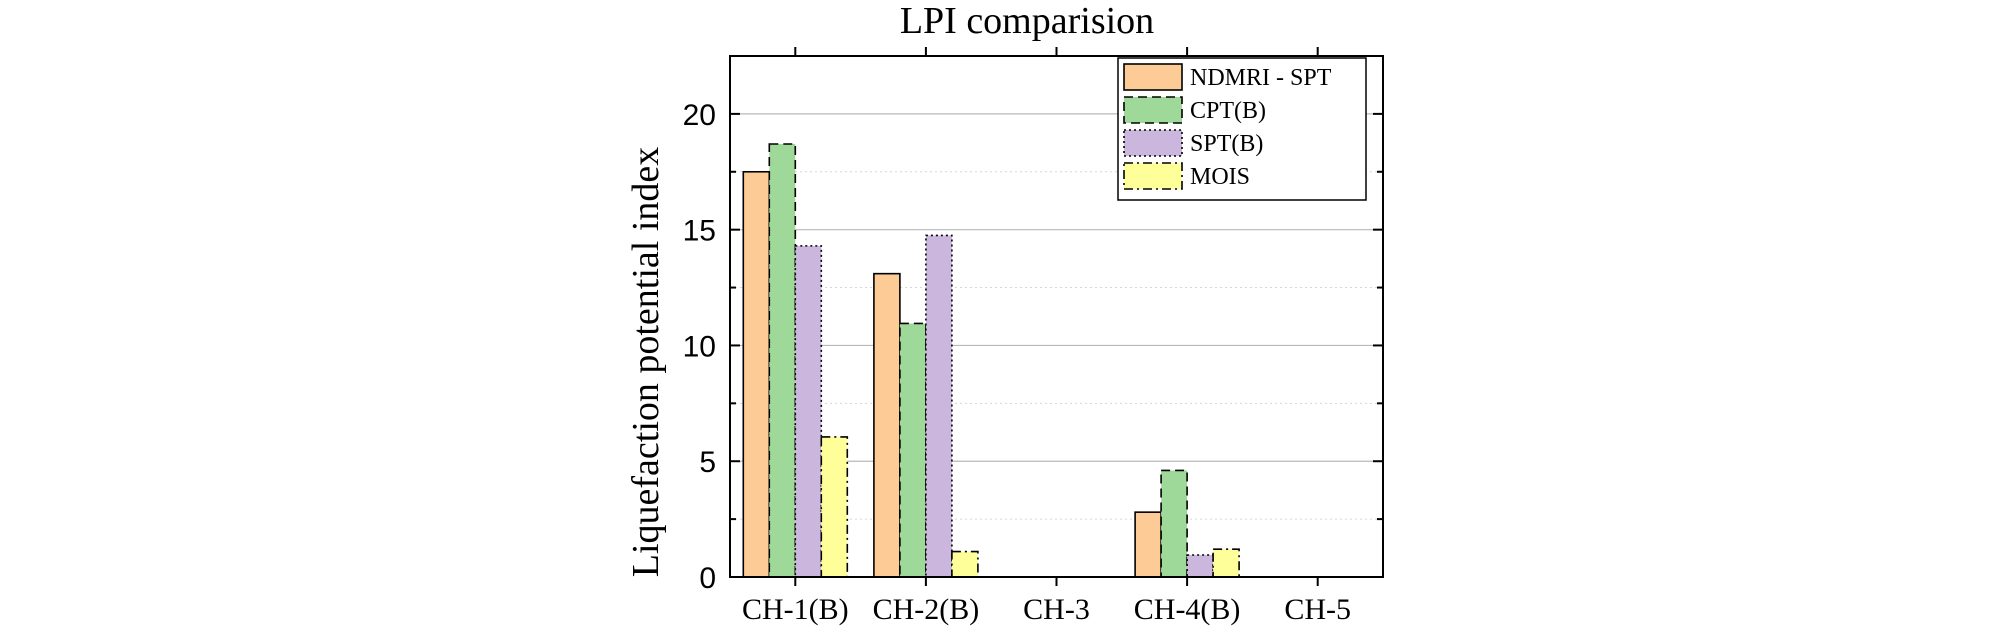  Describe the element at coordinates (926, 609) in the screenshot. I see `x-tick-label: CH-2(B)` at that location.